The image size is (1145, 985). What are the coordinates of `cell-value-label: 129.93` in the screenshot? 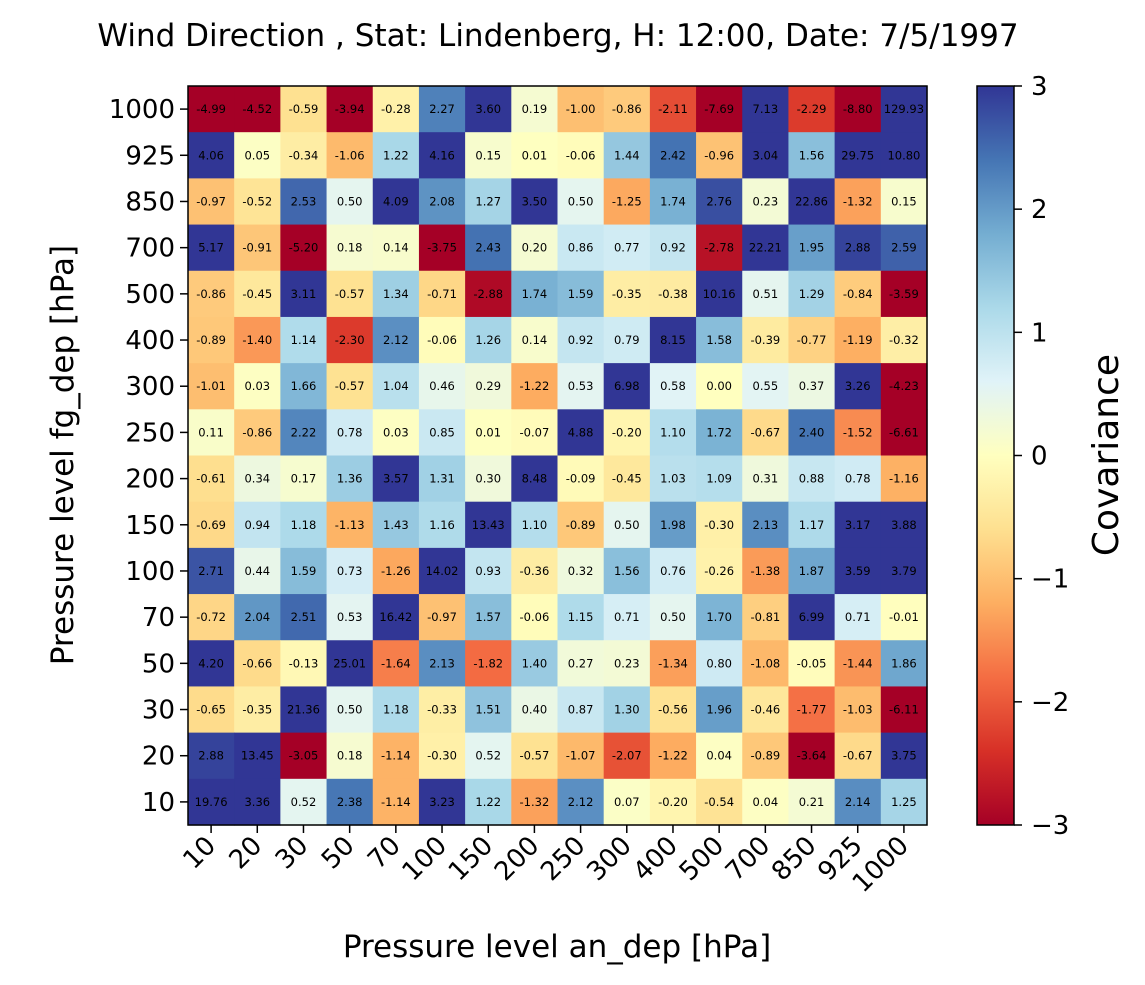 It's located at (904, 109).